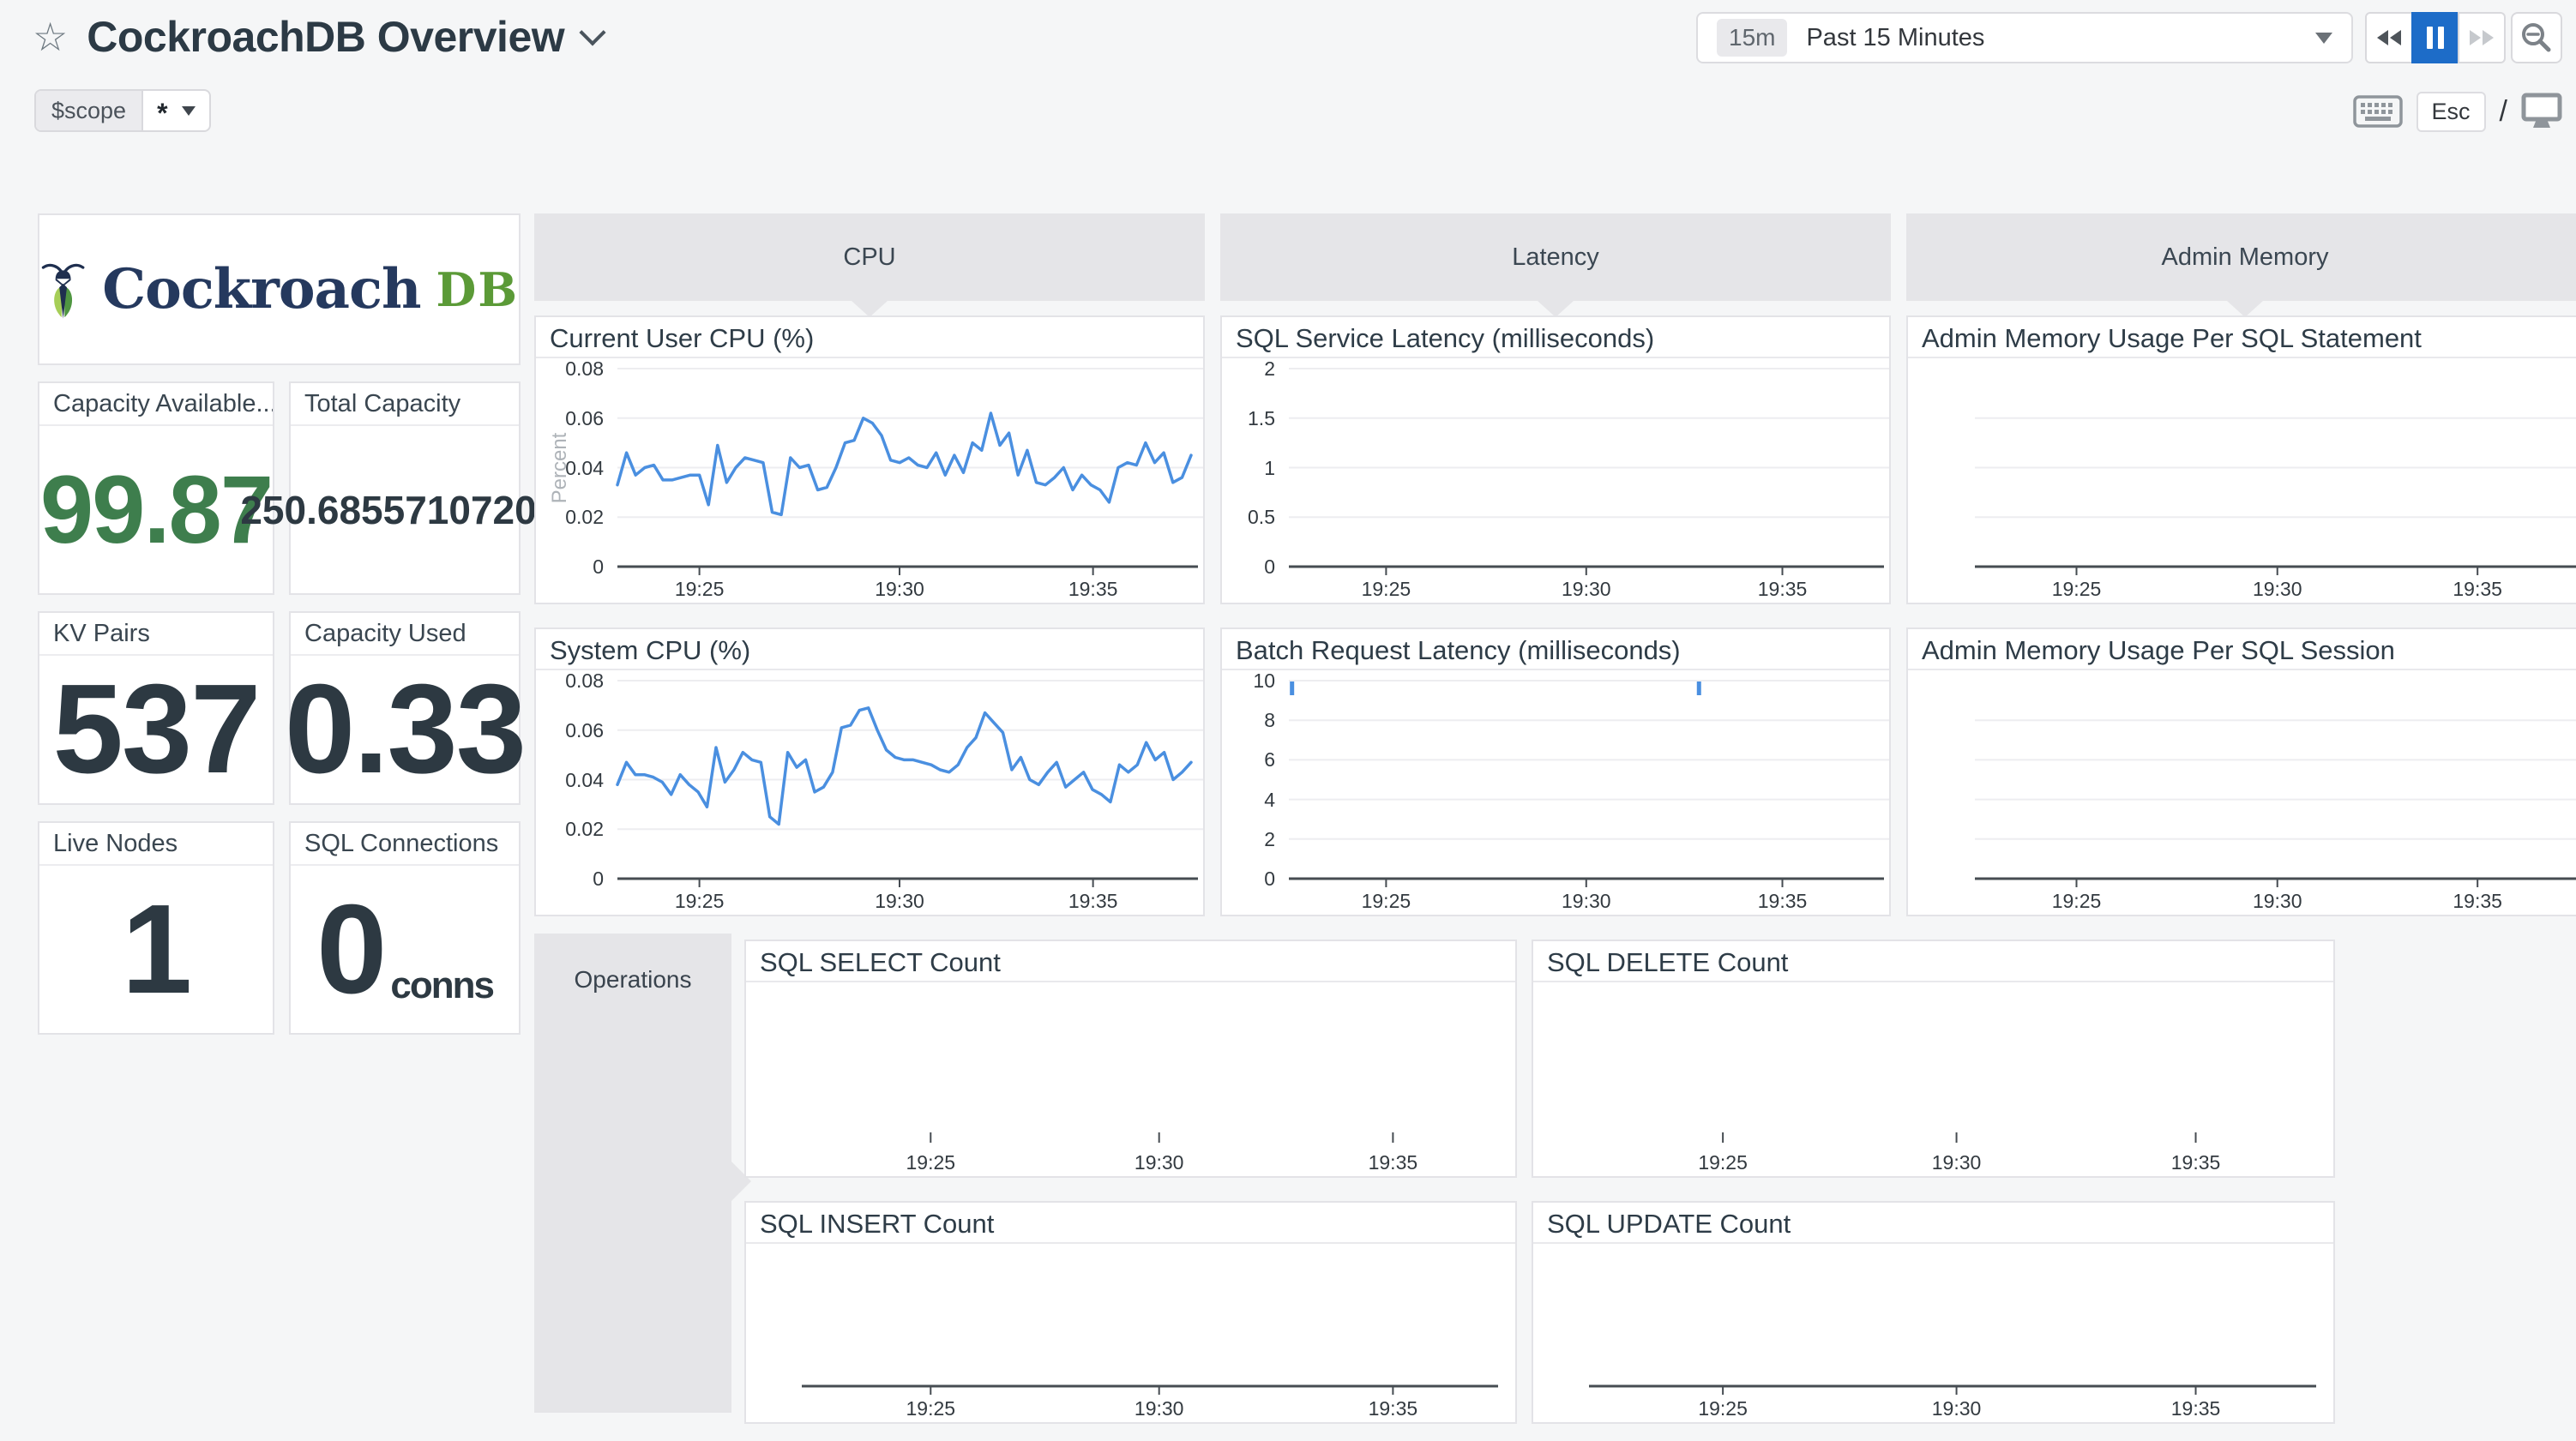 This screenshot has width=2576, height=1441. Describe the element at coordinates (2541, 111) in the screenshot. I see `fullscreen-monitor-icon` at that location.